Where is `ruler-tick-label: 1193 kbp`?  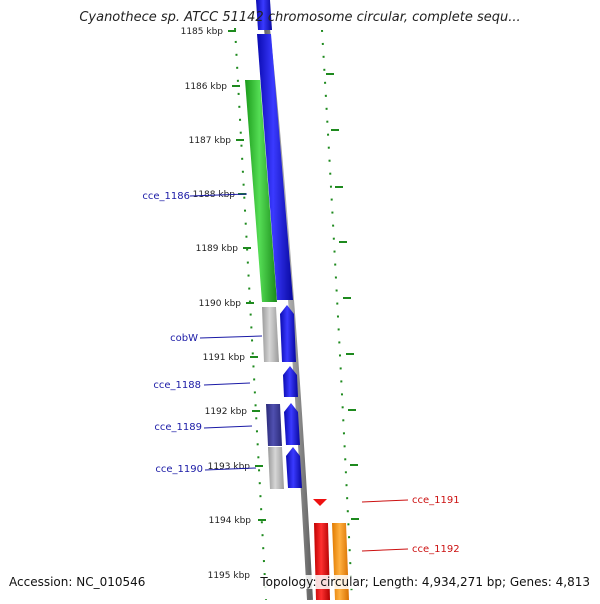
ruler-tick-label: 1193 kbp is located at coordinates (229, 467).